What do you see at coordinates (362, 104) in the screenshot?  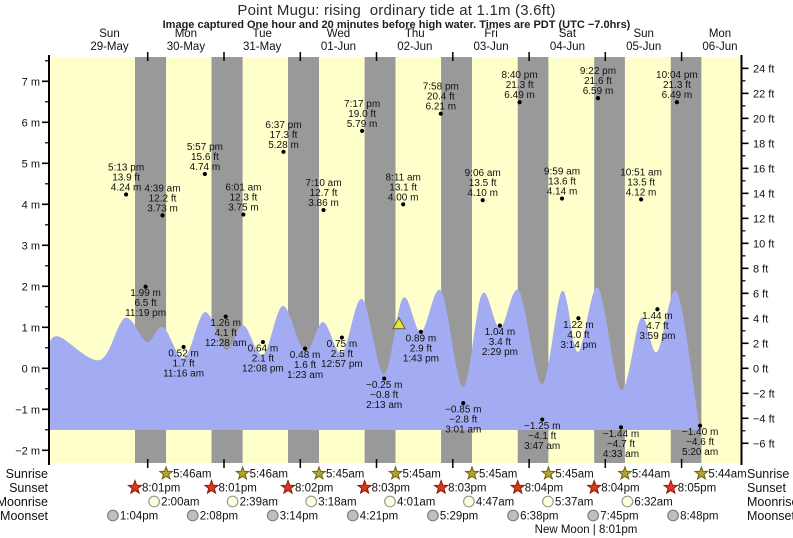 I see `tide-event-label: 7:17 pm` at bounding box center [362, 104].